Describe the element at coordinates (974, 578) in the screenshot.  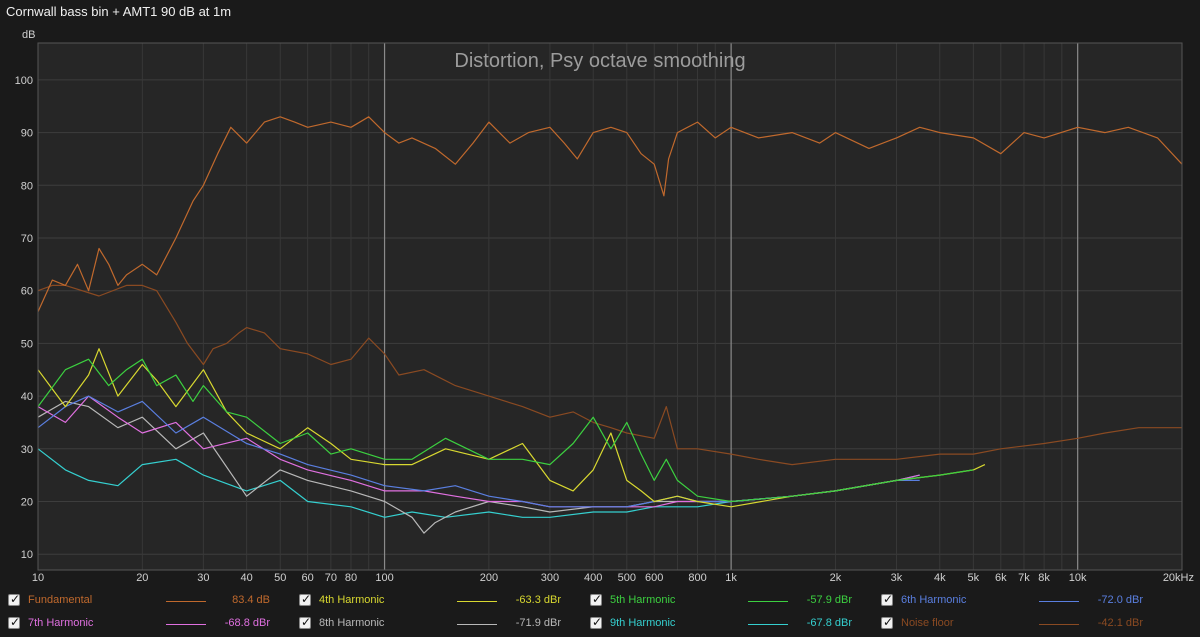
I see `x-tick-label: 5k` at that location.